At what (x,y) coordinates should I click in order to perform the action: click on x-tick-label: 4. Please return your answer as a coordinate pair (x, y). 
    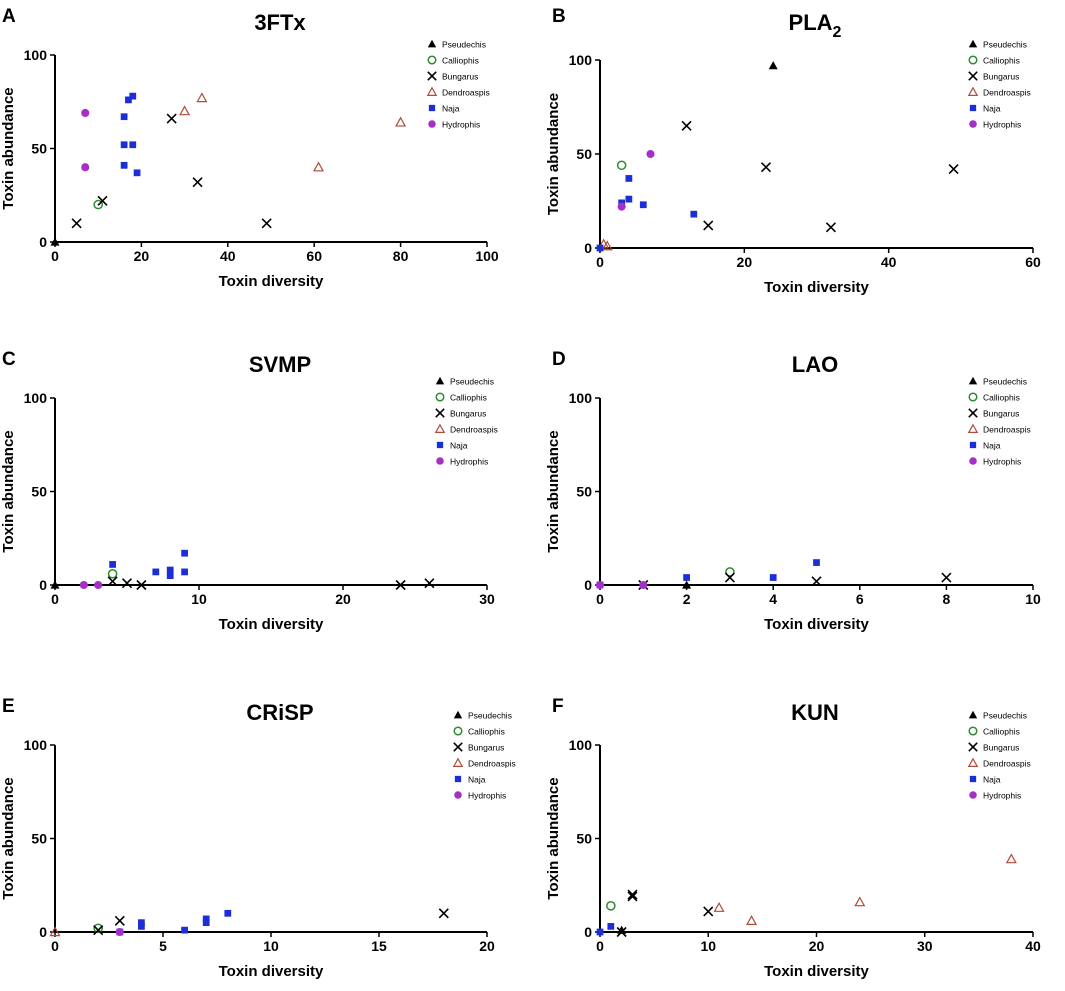
    Looking at the image, I should click on (773, 599).